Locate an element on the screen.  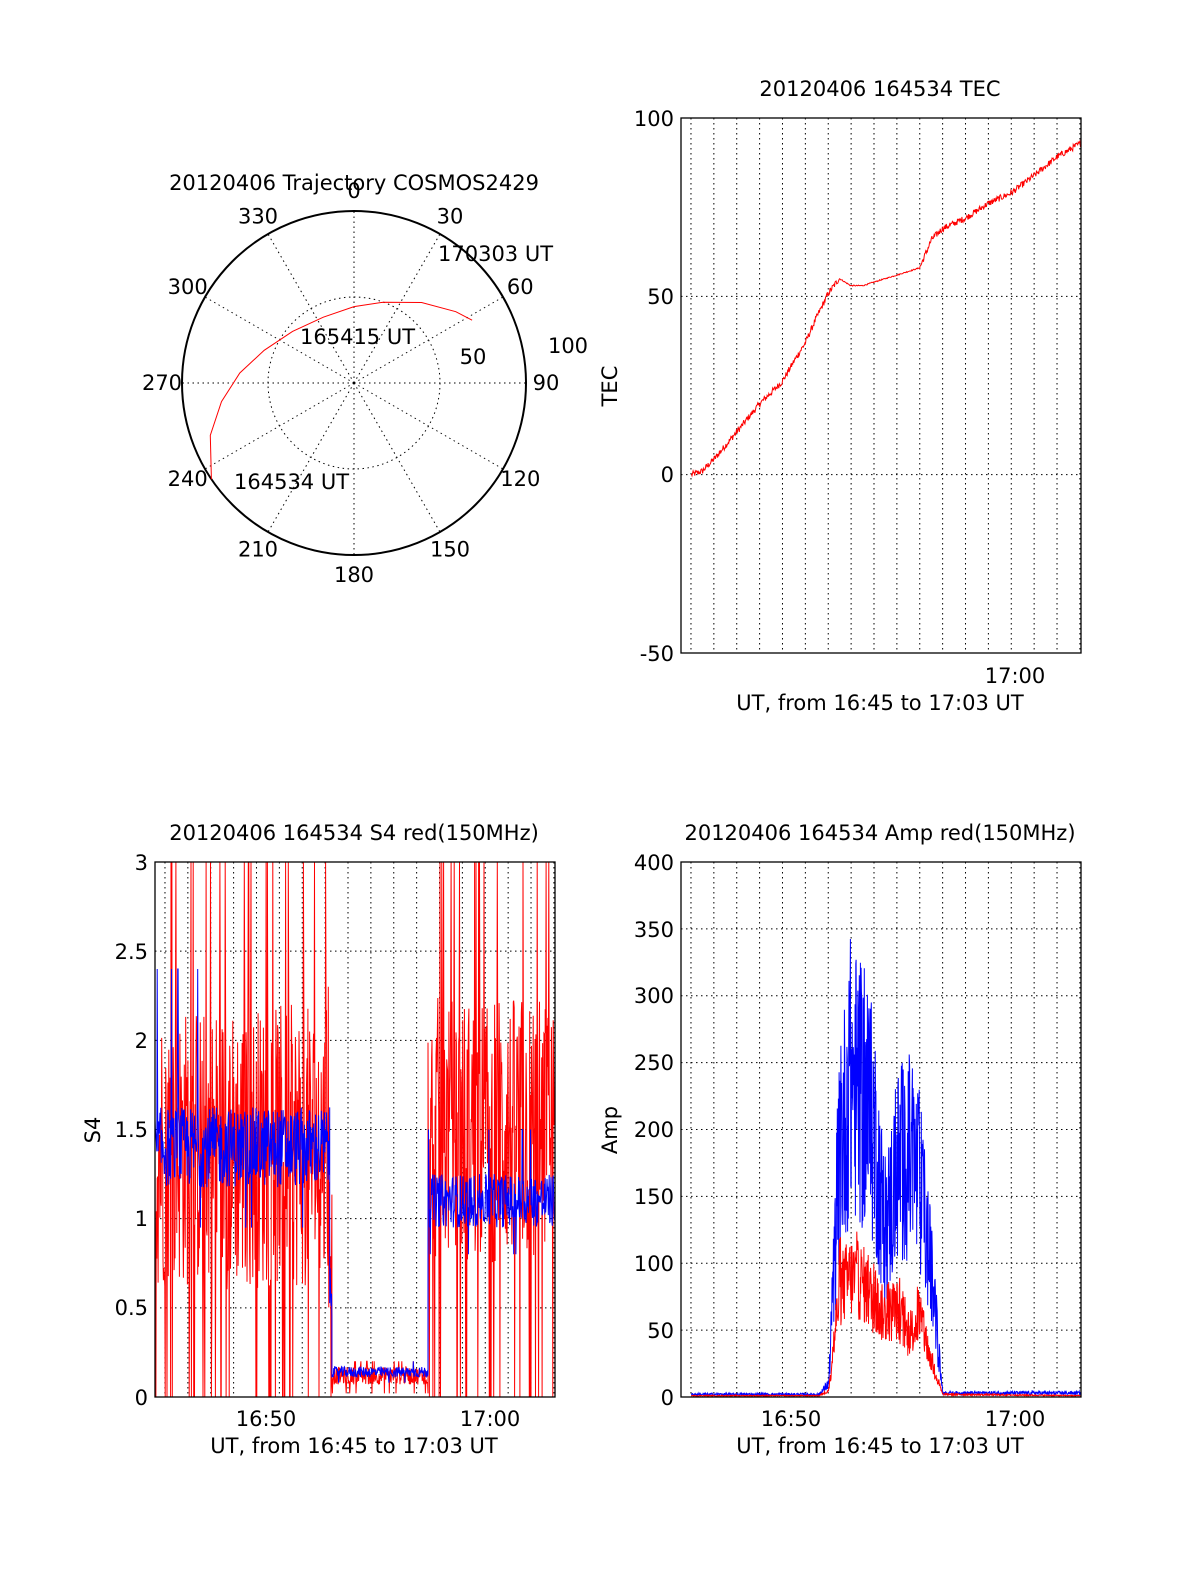
amp-red-series is located at coordinates (886, 1314).